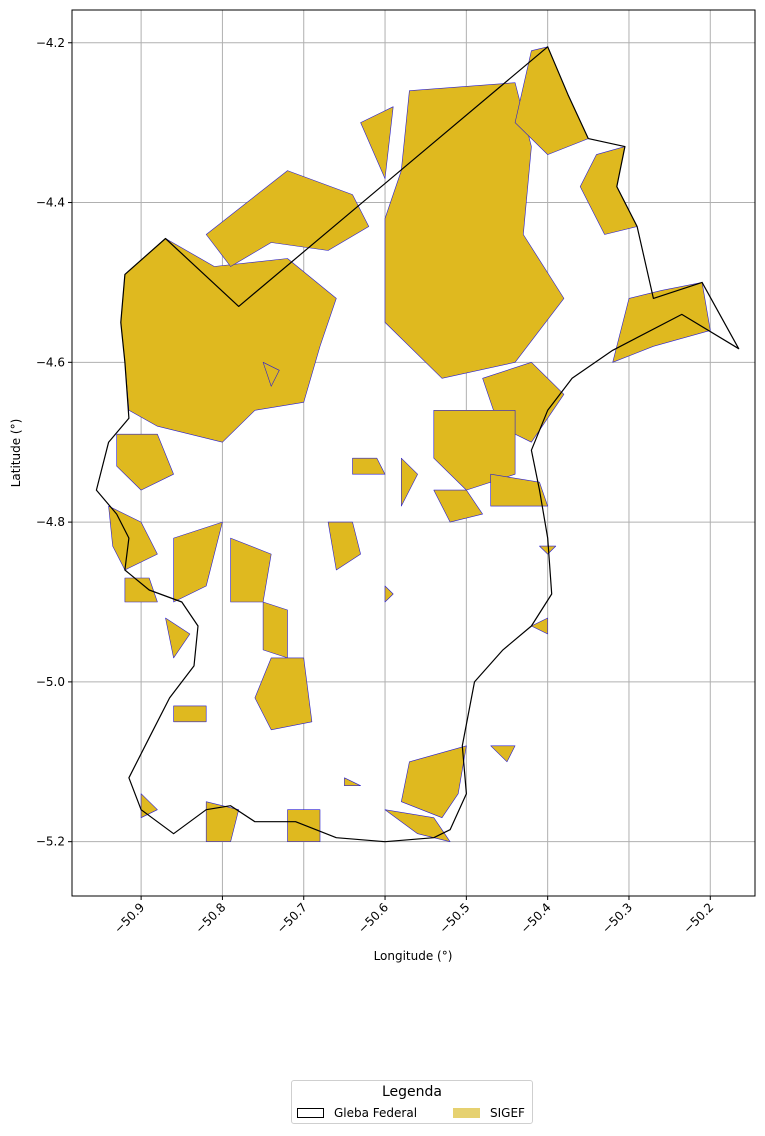 This screenshot has height=1136, width=765. What do you see at coordinates (536, 918) in the screenshot?
I see `x-tick-label: −50.4` at bounding box center [536, 918].